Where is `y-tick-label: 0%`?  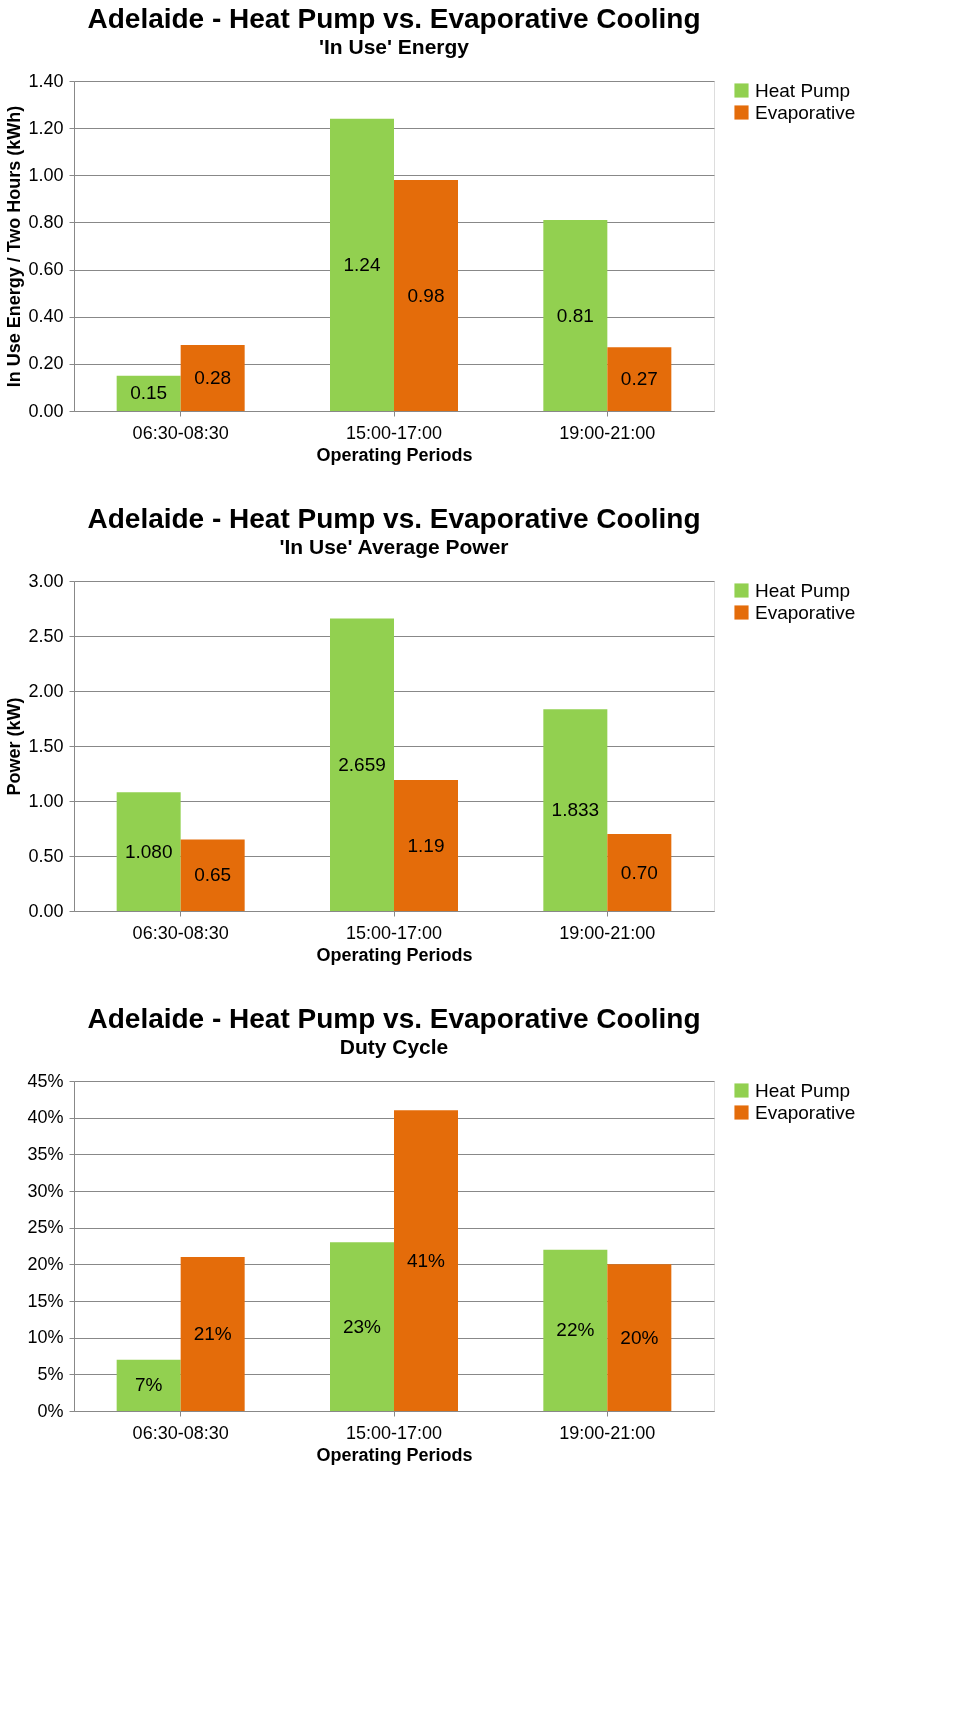
y-tick-label: 0% is located at coordinates (50, 1410).